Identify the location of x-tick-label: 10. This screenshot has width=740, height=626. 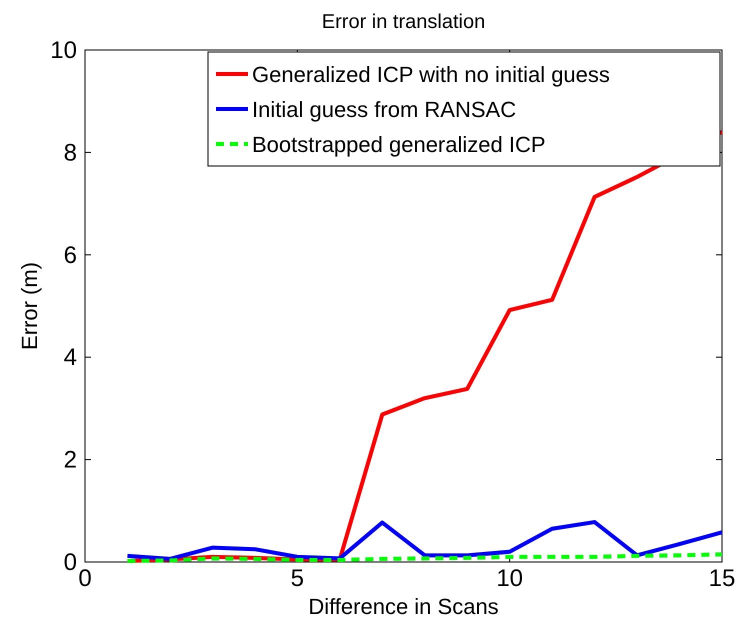
(510, 578).